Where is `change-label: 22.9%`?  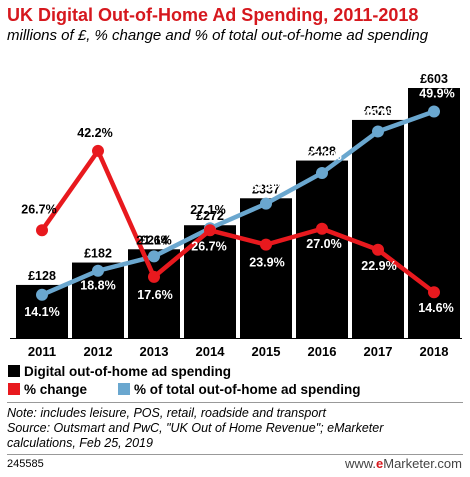
change-label: 22.9% is located at coordinates (378, 266).